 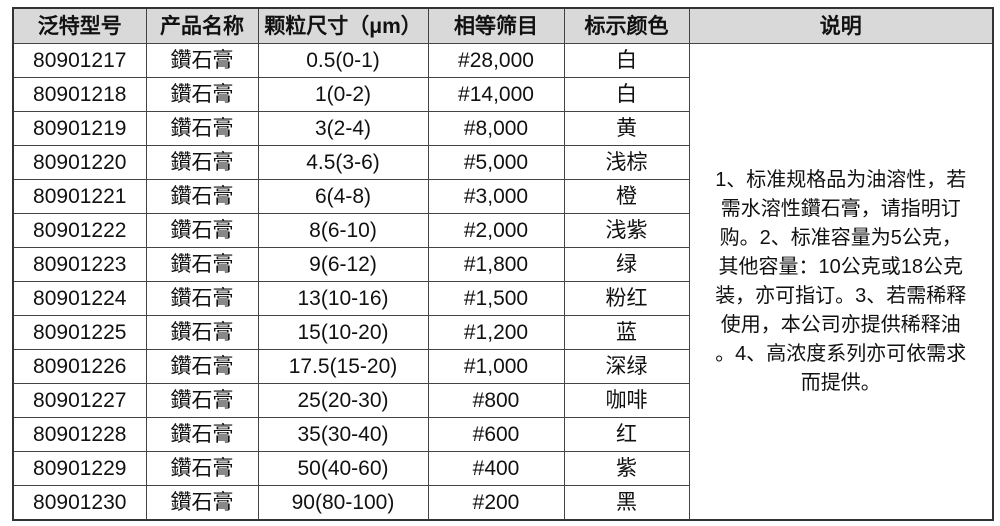 What do you see at coordinates (343, 468) in the screenshot?
I see `table-cell: 50(40-60)` at bounding box center [343, 468].